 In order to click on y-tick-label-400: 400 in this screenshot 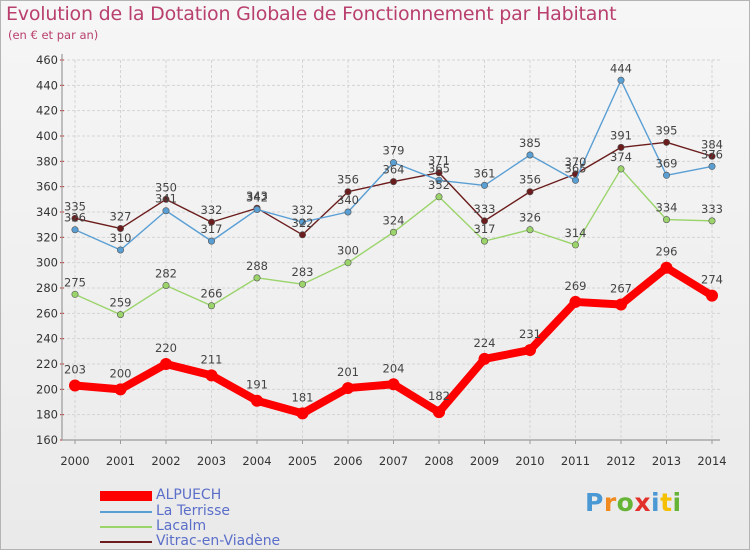, I will do `click(47, 136)`.